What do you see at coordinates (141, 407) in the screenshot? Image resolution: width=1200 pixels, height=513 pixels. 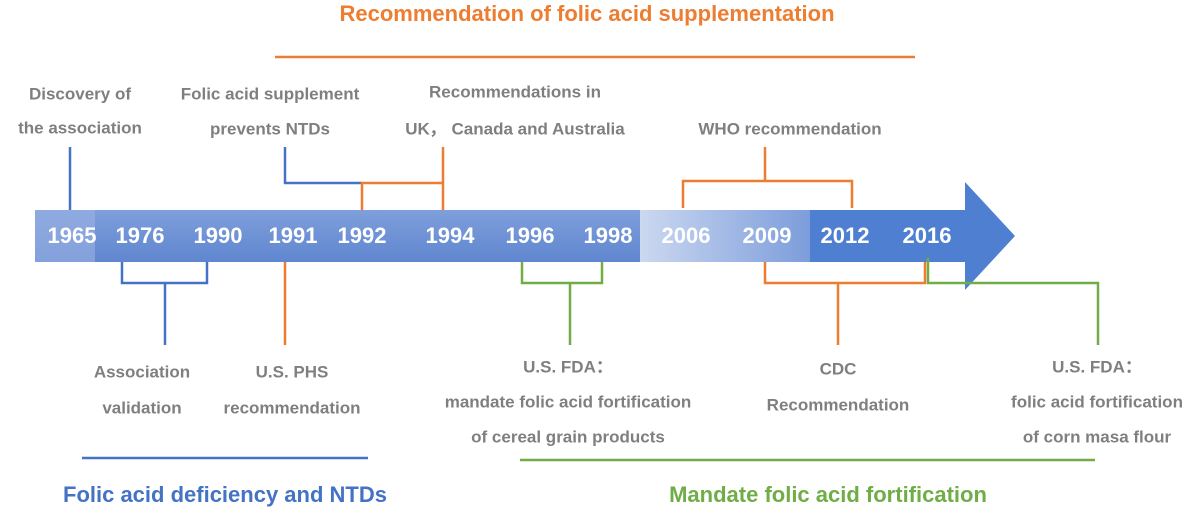 I see `event-label: validation` at bounding box center [141, 407].